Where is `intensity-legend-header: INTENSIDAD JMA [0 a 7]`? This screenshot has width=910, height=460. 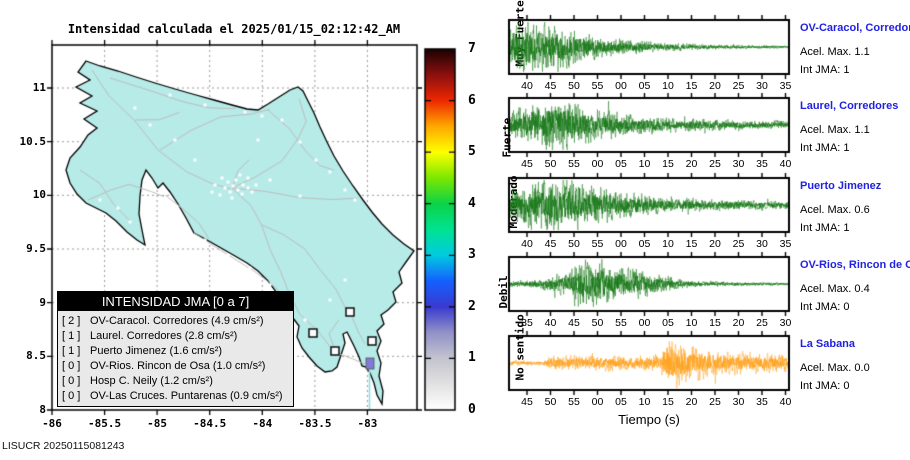 intensity-legend-header: INTENSIDAD JMA [0 a 7] is located at coordinates (175, 301).